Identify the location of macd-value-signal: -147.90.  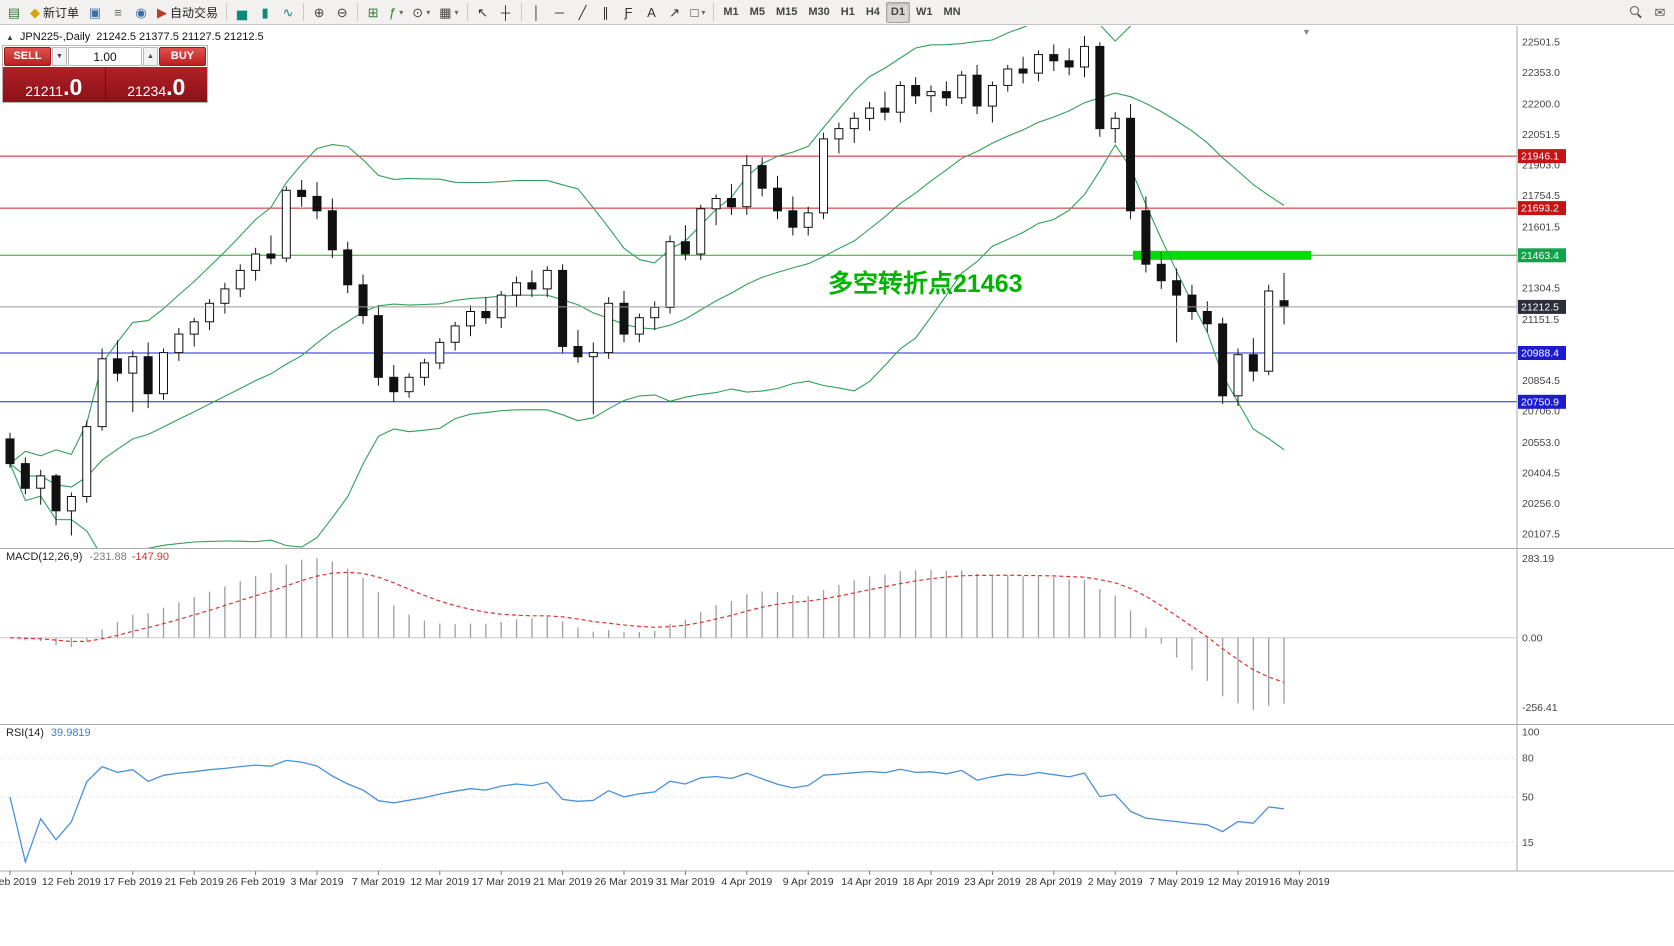
(150, 557).